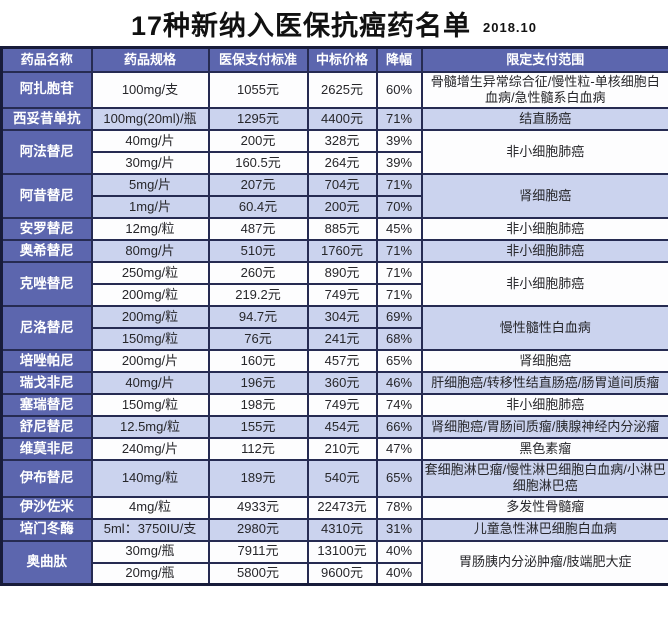 This screenshot has height=641, width=668. I want to click on spec-cell: 1mg/片, so click(150, 207).